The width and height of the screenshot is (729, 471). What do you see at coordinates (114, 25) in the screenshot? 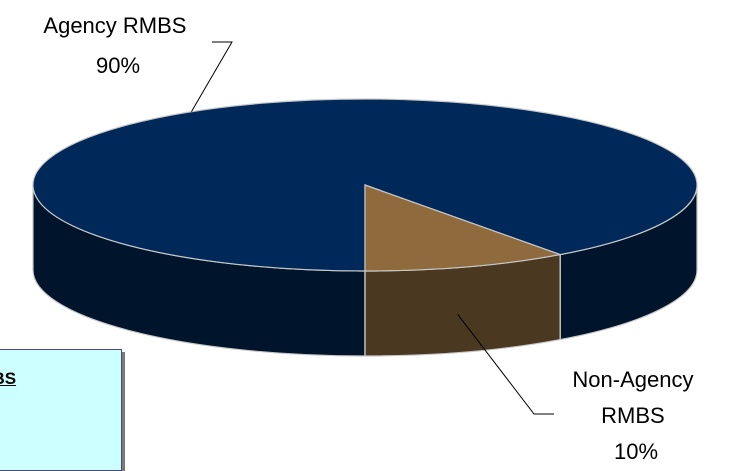
I see `data-label-agency-line-1: Agency RMBS` at bounding box center [114, 25].